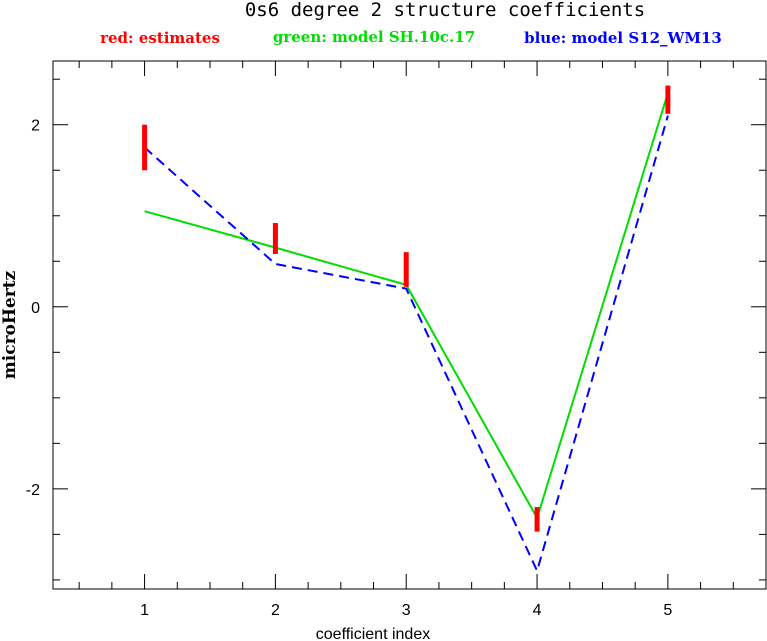  Describe the element at coordinates (667, 610) in the screenshot. I see `x-tick-label: 5` at that location.